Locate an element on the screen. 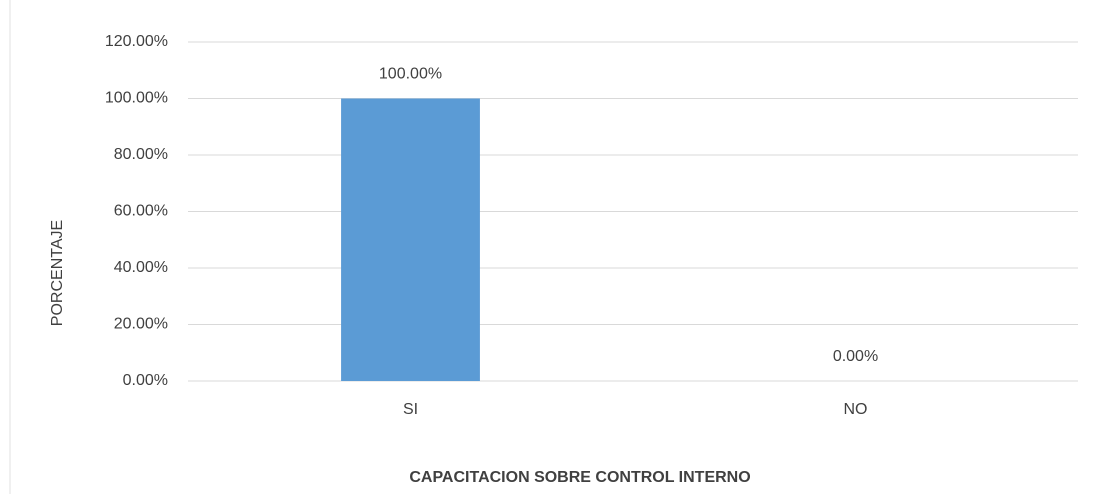  y-tick-label: 100.00% is located at coordinates (136, 98).